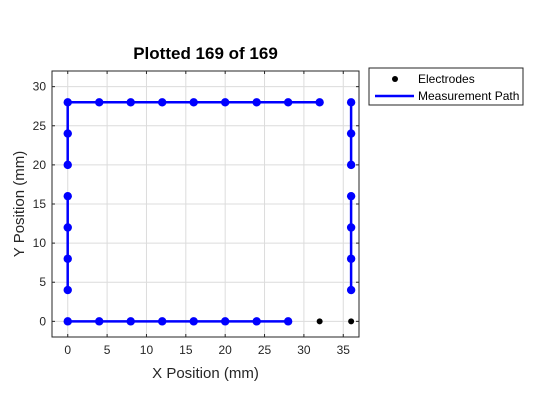 Image resolution: width=560 pixels, height=420 pixels. I want to click on chart-title: Plotted 169 of 169, so click(205, 53).